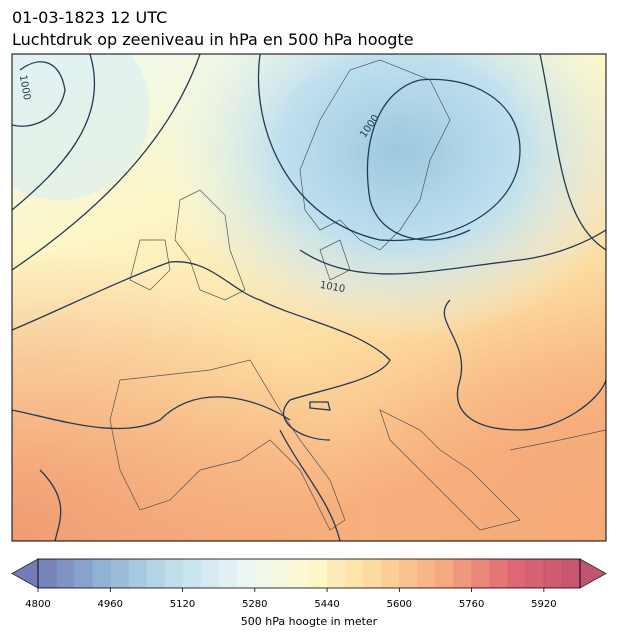 Image resolution: width=618 pixels, height=639 pixels. I want to click on contour-label: 1000, so click(24, 87).